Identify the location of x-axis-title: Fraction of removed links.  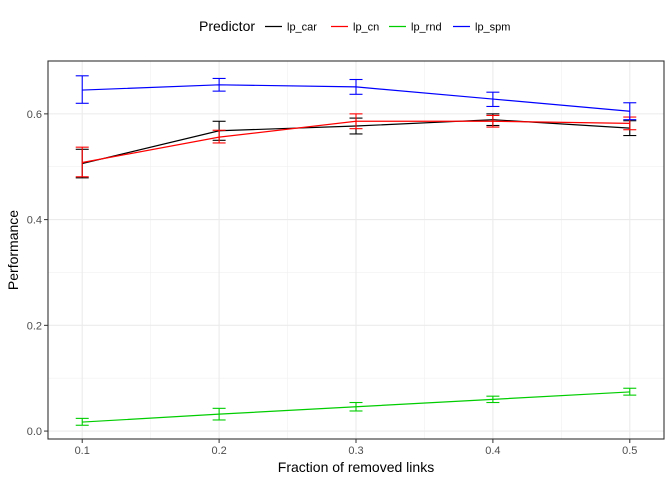
(356, 467).